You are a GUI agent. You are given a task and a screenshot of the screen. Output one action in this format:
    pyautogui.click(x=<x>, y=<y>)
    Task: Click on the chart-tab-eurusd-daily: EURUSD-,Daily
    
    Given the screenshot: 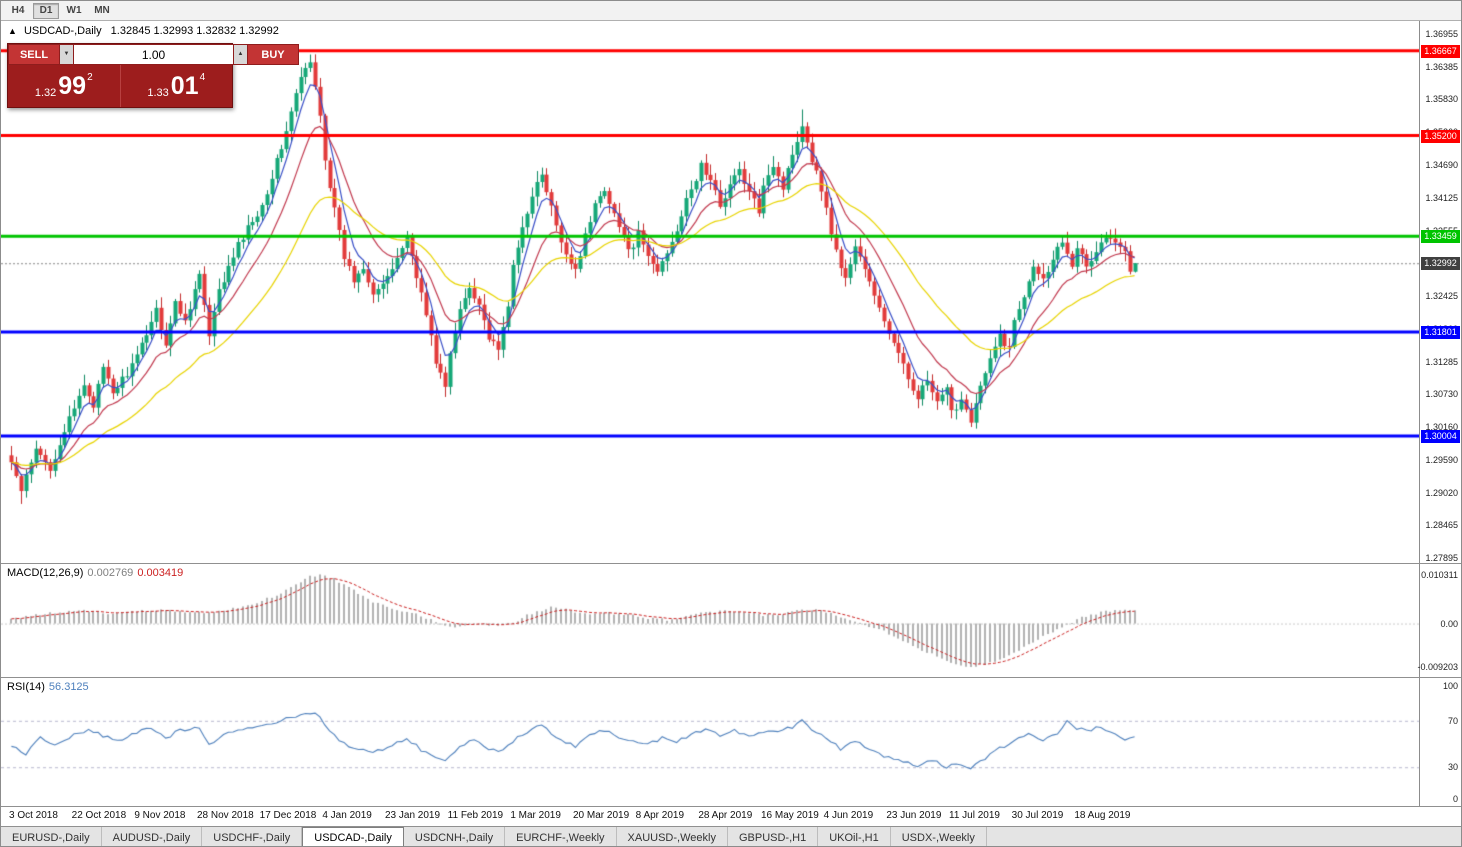 What is the action you would take?
    pyautogui.click(x=51, y=836)
    